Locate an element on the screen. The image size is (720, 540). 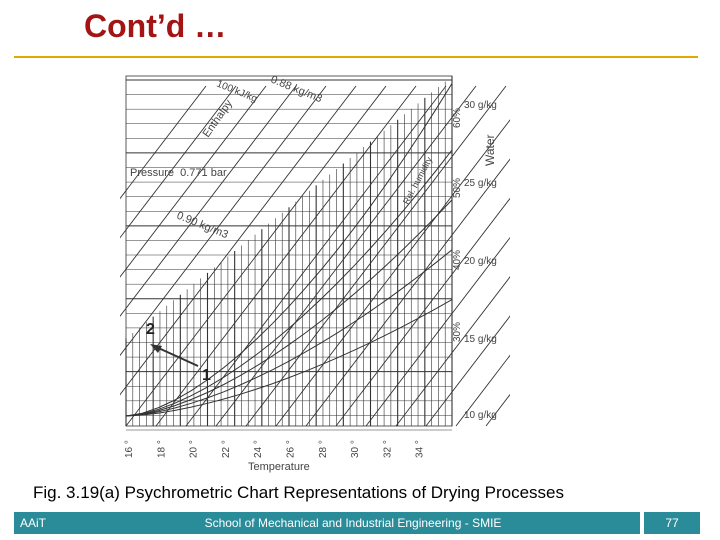
temperature-tick: 26 ° is located at coordinates (291, 449).